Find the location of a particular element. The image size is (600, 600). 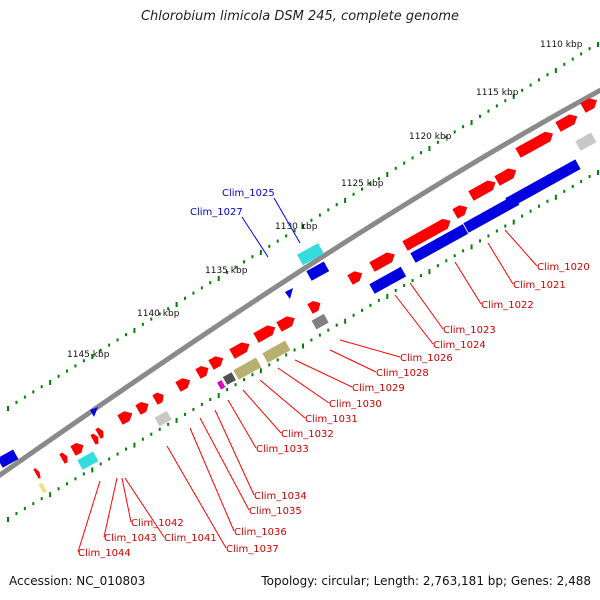

gene-label-forward: Clim_1020 is located at coordinates (563, 267).